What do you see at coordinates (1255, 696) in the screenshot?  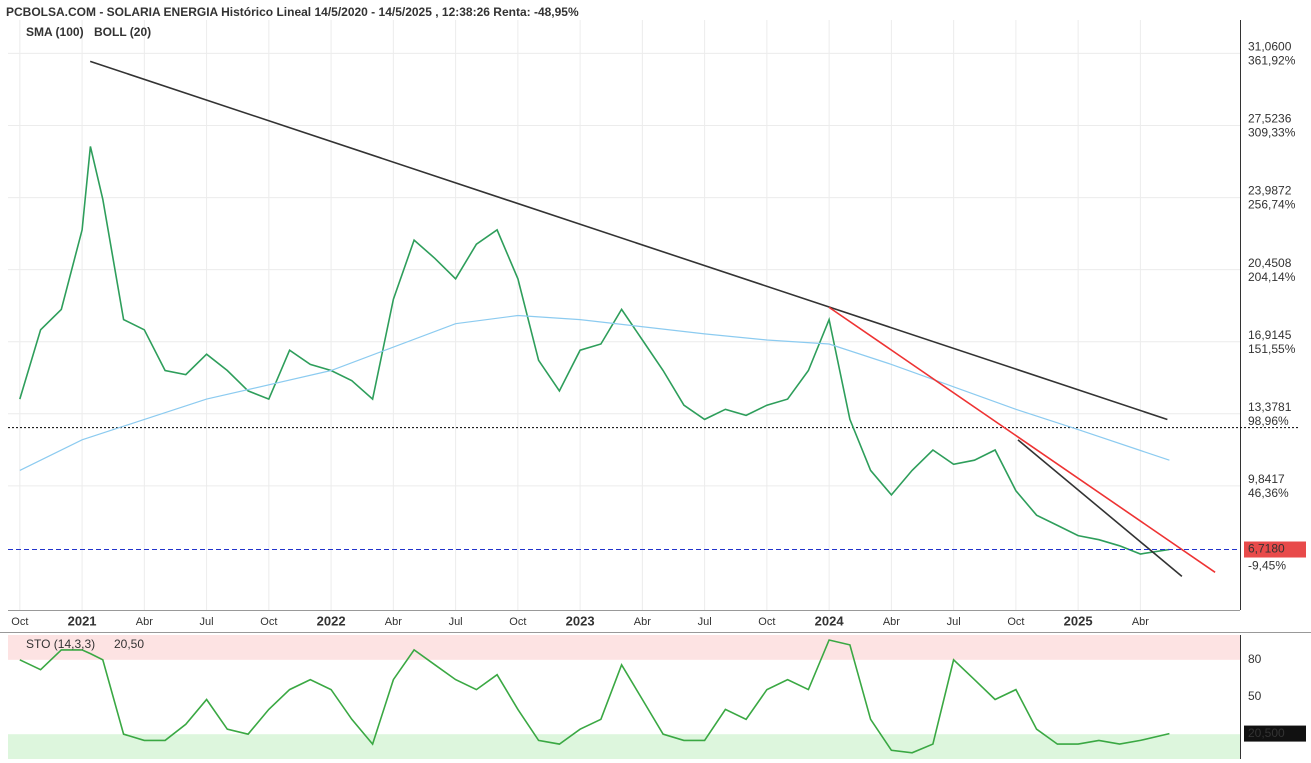 I see `y-tick-label: 50` at bounding box center [1255, 696].